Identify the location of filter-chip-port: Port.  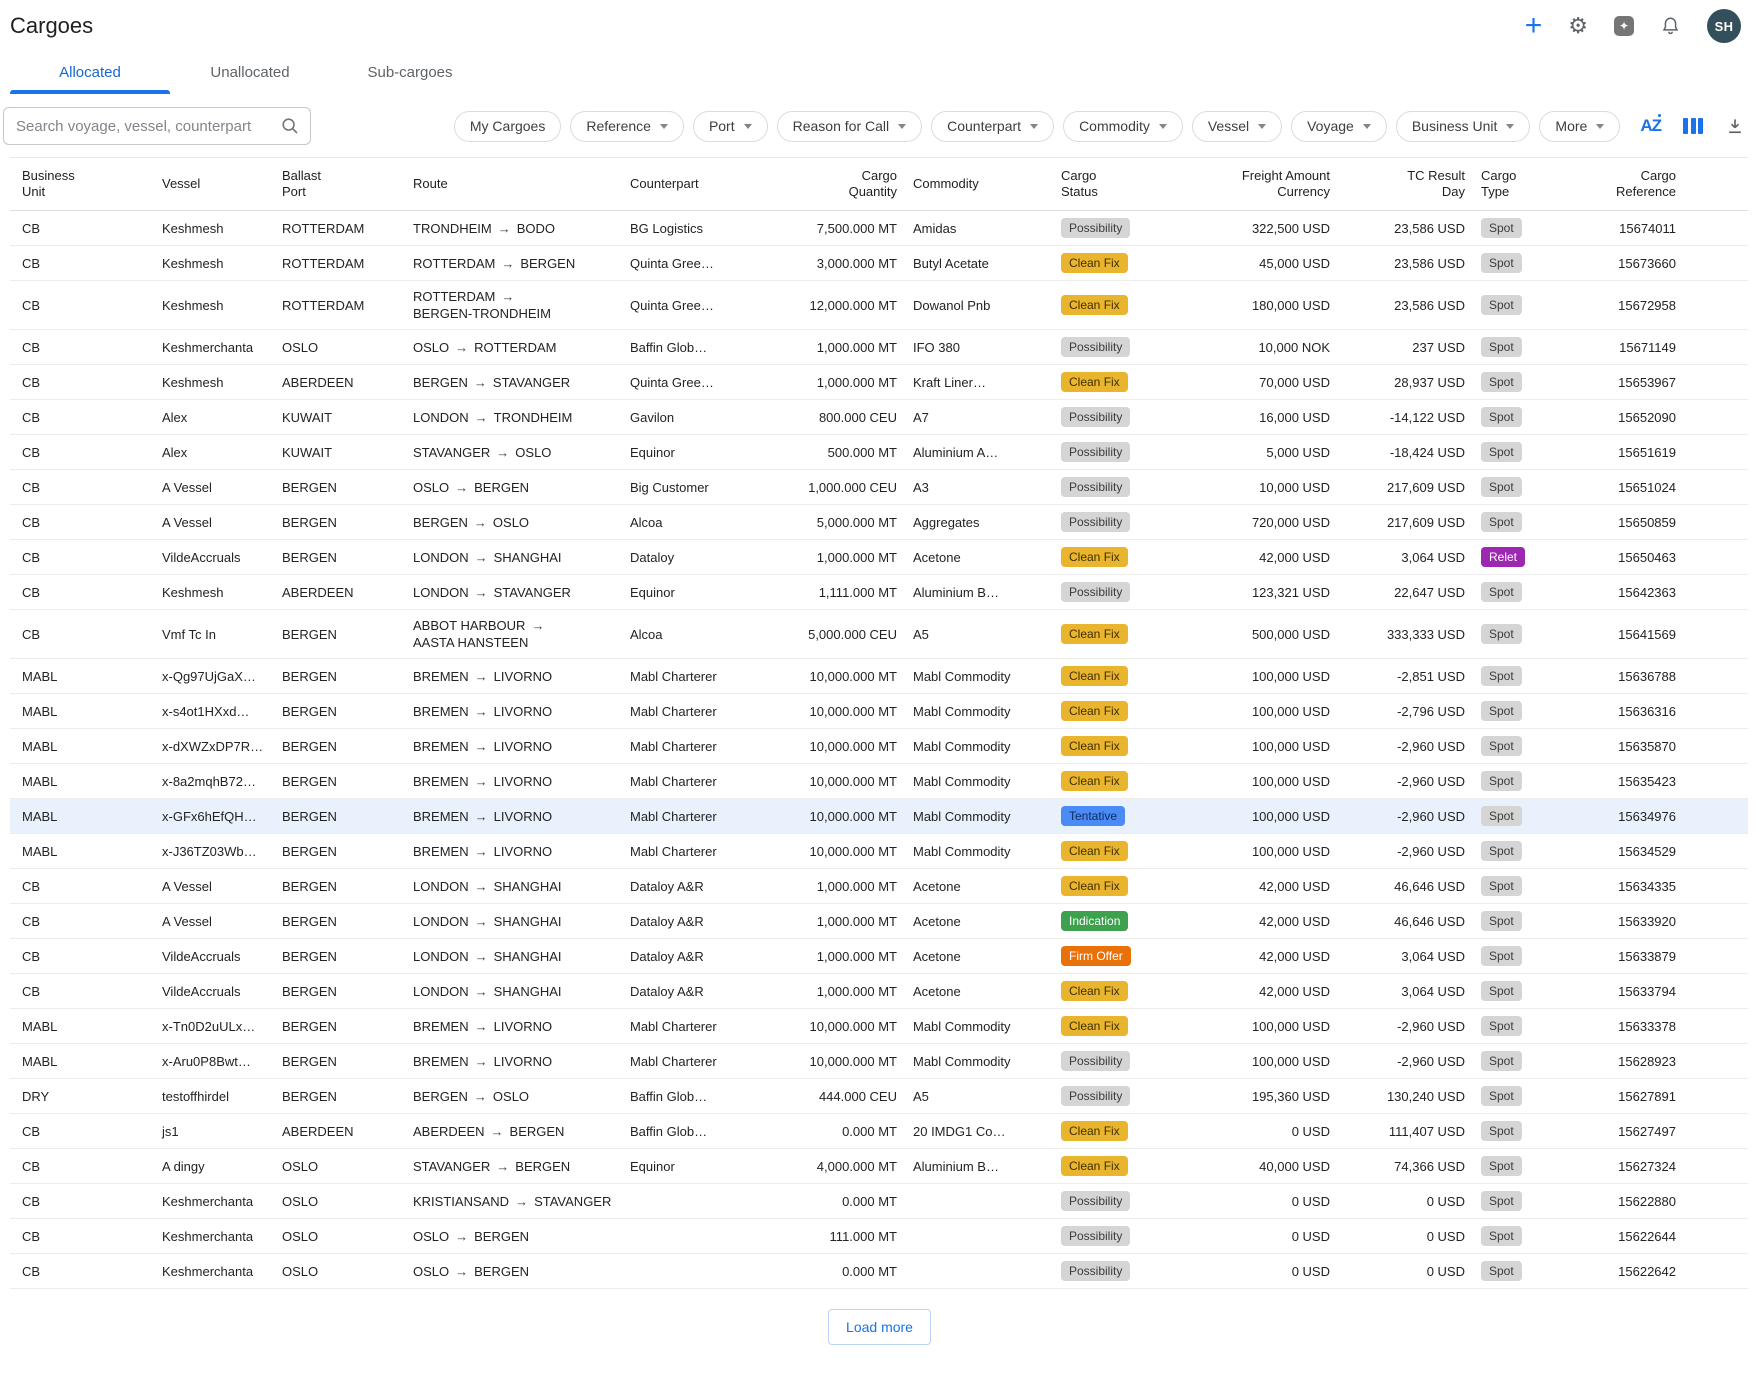
(730, 126).